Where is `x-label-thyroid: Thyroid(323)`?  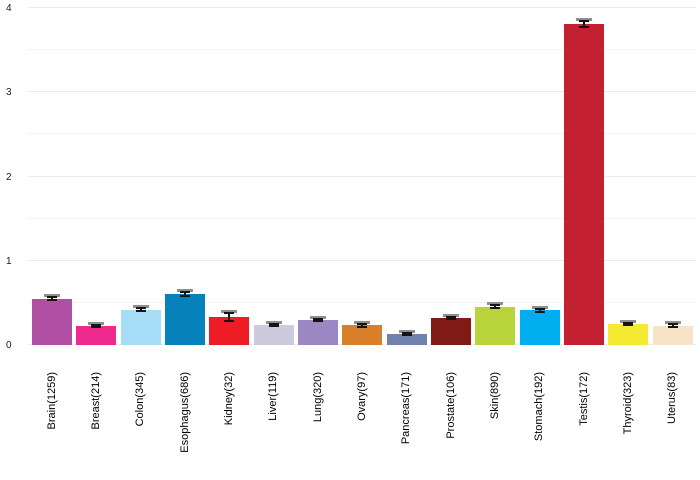 x-label-thyroid: Thyroid(323) is located at coordinates (627, 403).